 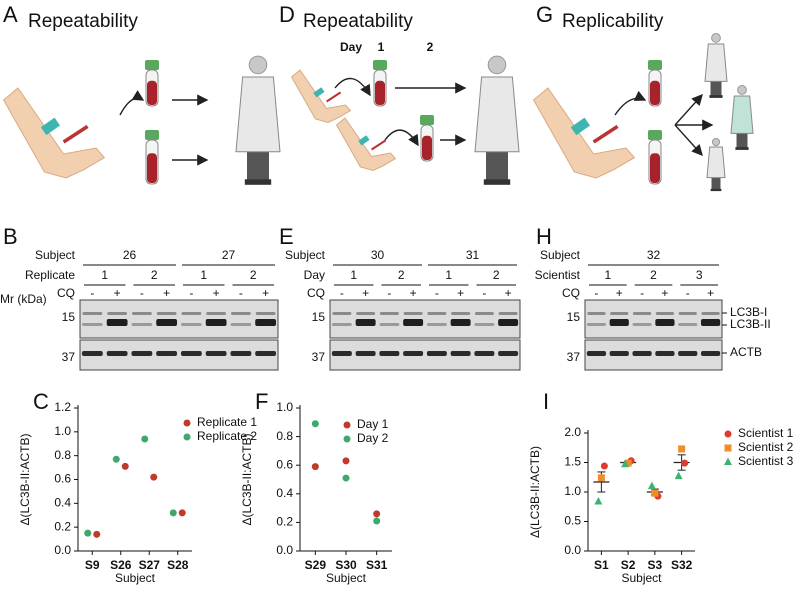 I want to click on group-label: 3, so click(x=699, y=275).